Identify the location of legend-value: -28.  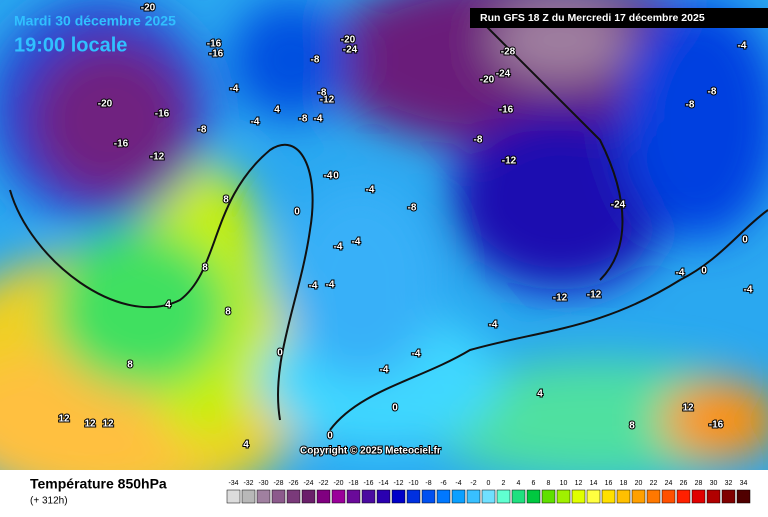
(278, 483).